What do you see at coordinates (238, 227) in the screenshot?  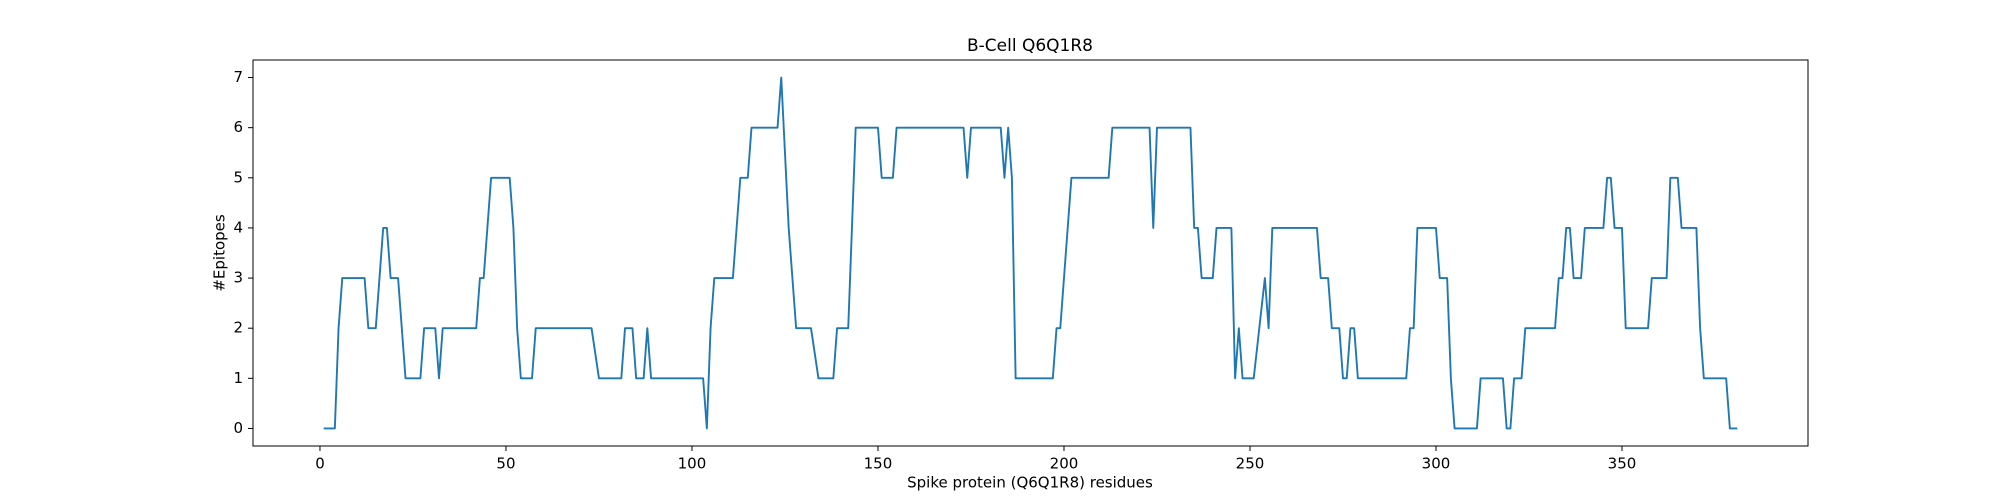 I see `y-tick-label: 4` at bounding box center [238, 227].